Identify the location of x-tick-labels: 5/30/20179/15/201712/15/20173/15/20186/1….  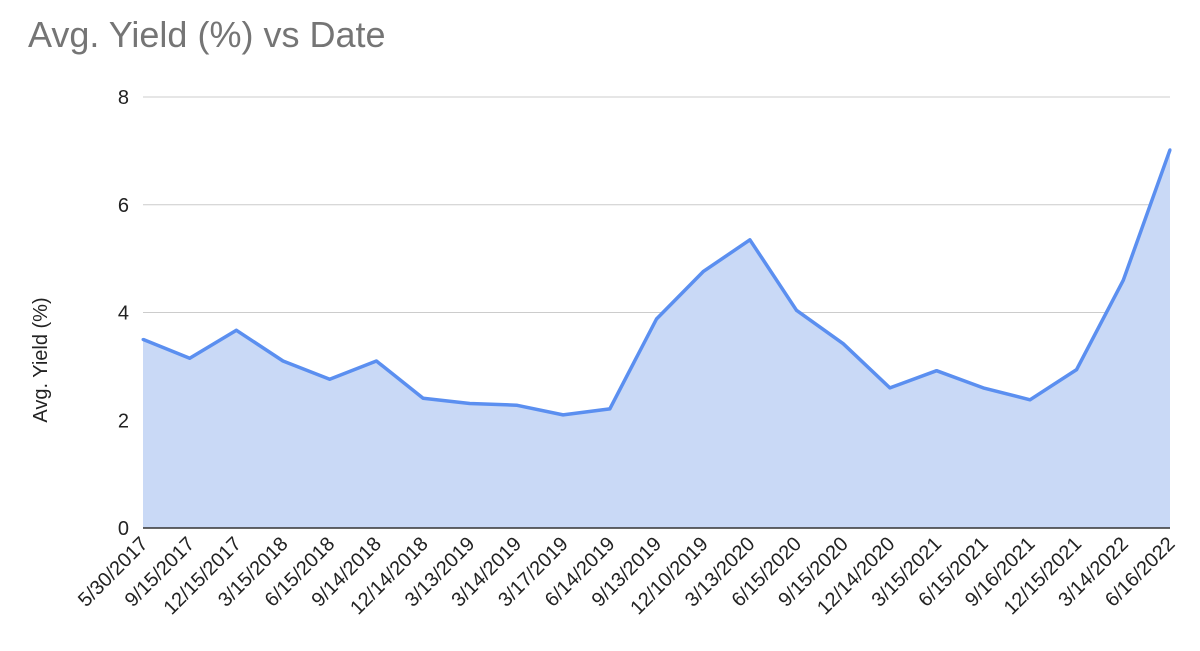
(626, 576).